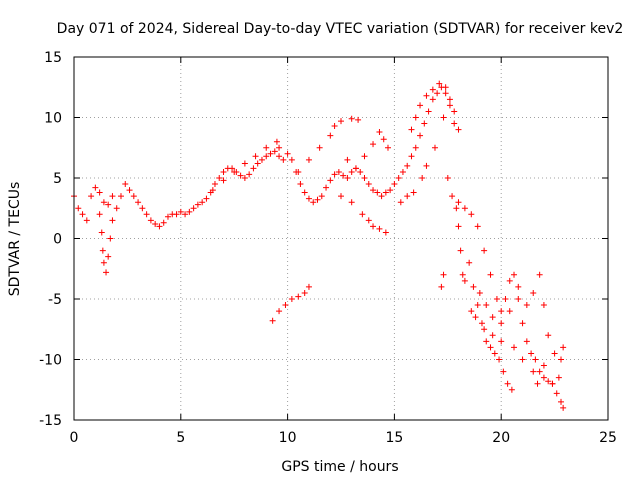  Describe the element at coordinates (339, 467) in the screenshot. I see `x-axis-label: GPS time / hours` at that location.